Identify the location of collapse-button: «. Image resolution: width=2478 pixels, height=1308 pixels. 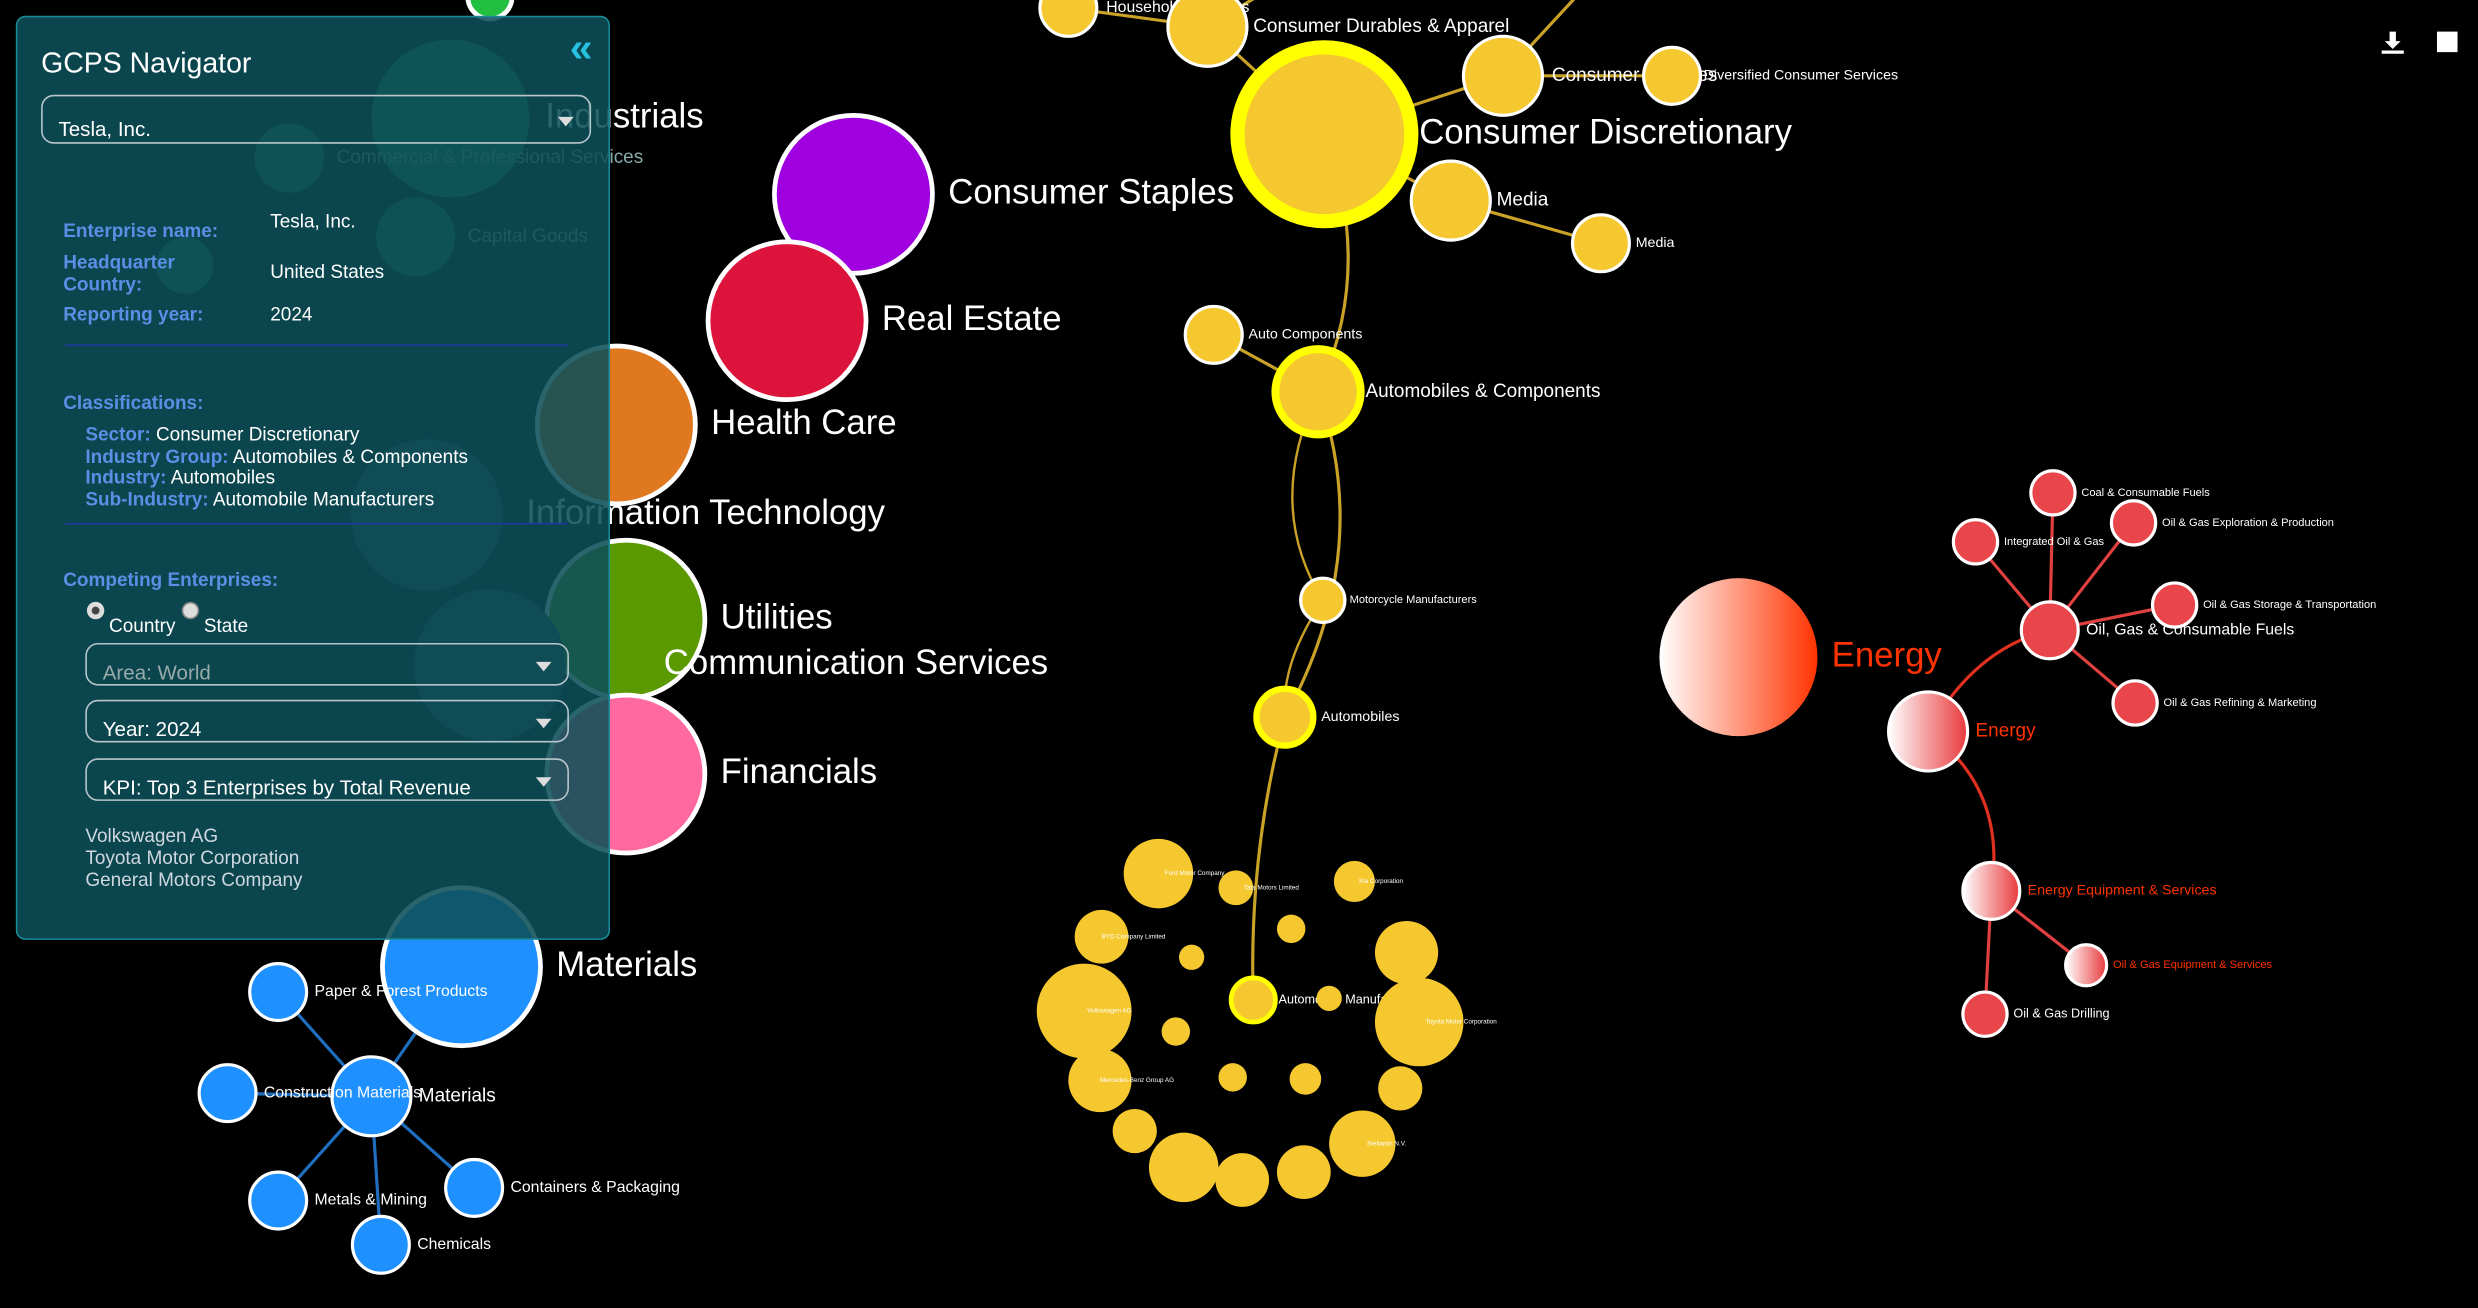
(581, 47).